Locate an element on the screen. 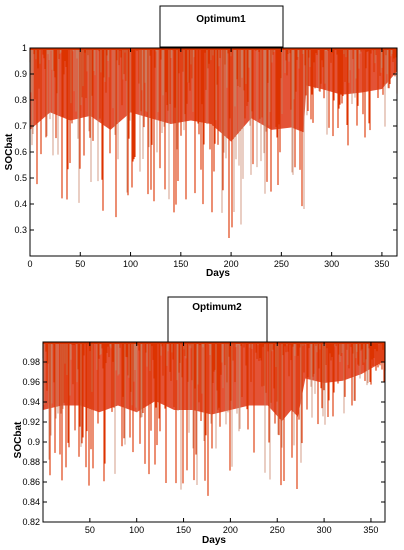 The image size is (404, 550). y-tick-label: 1 is located at coordinates (24, 48).